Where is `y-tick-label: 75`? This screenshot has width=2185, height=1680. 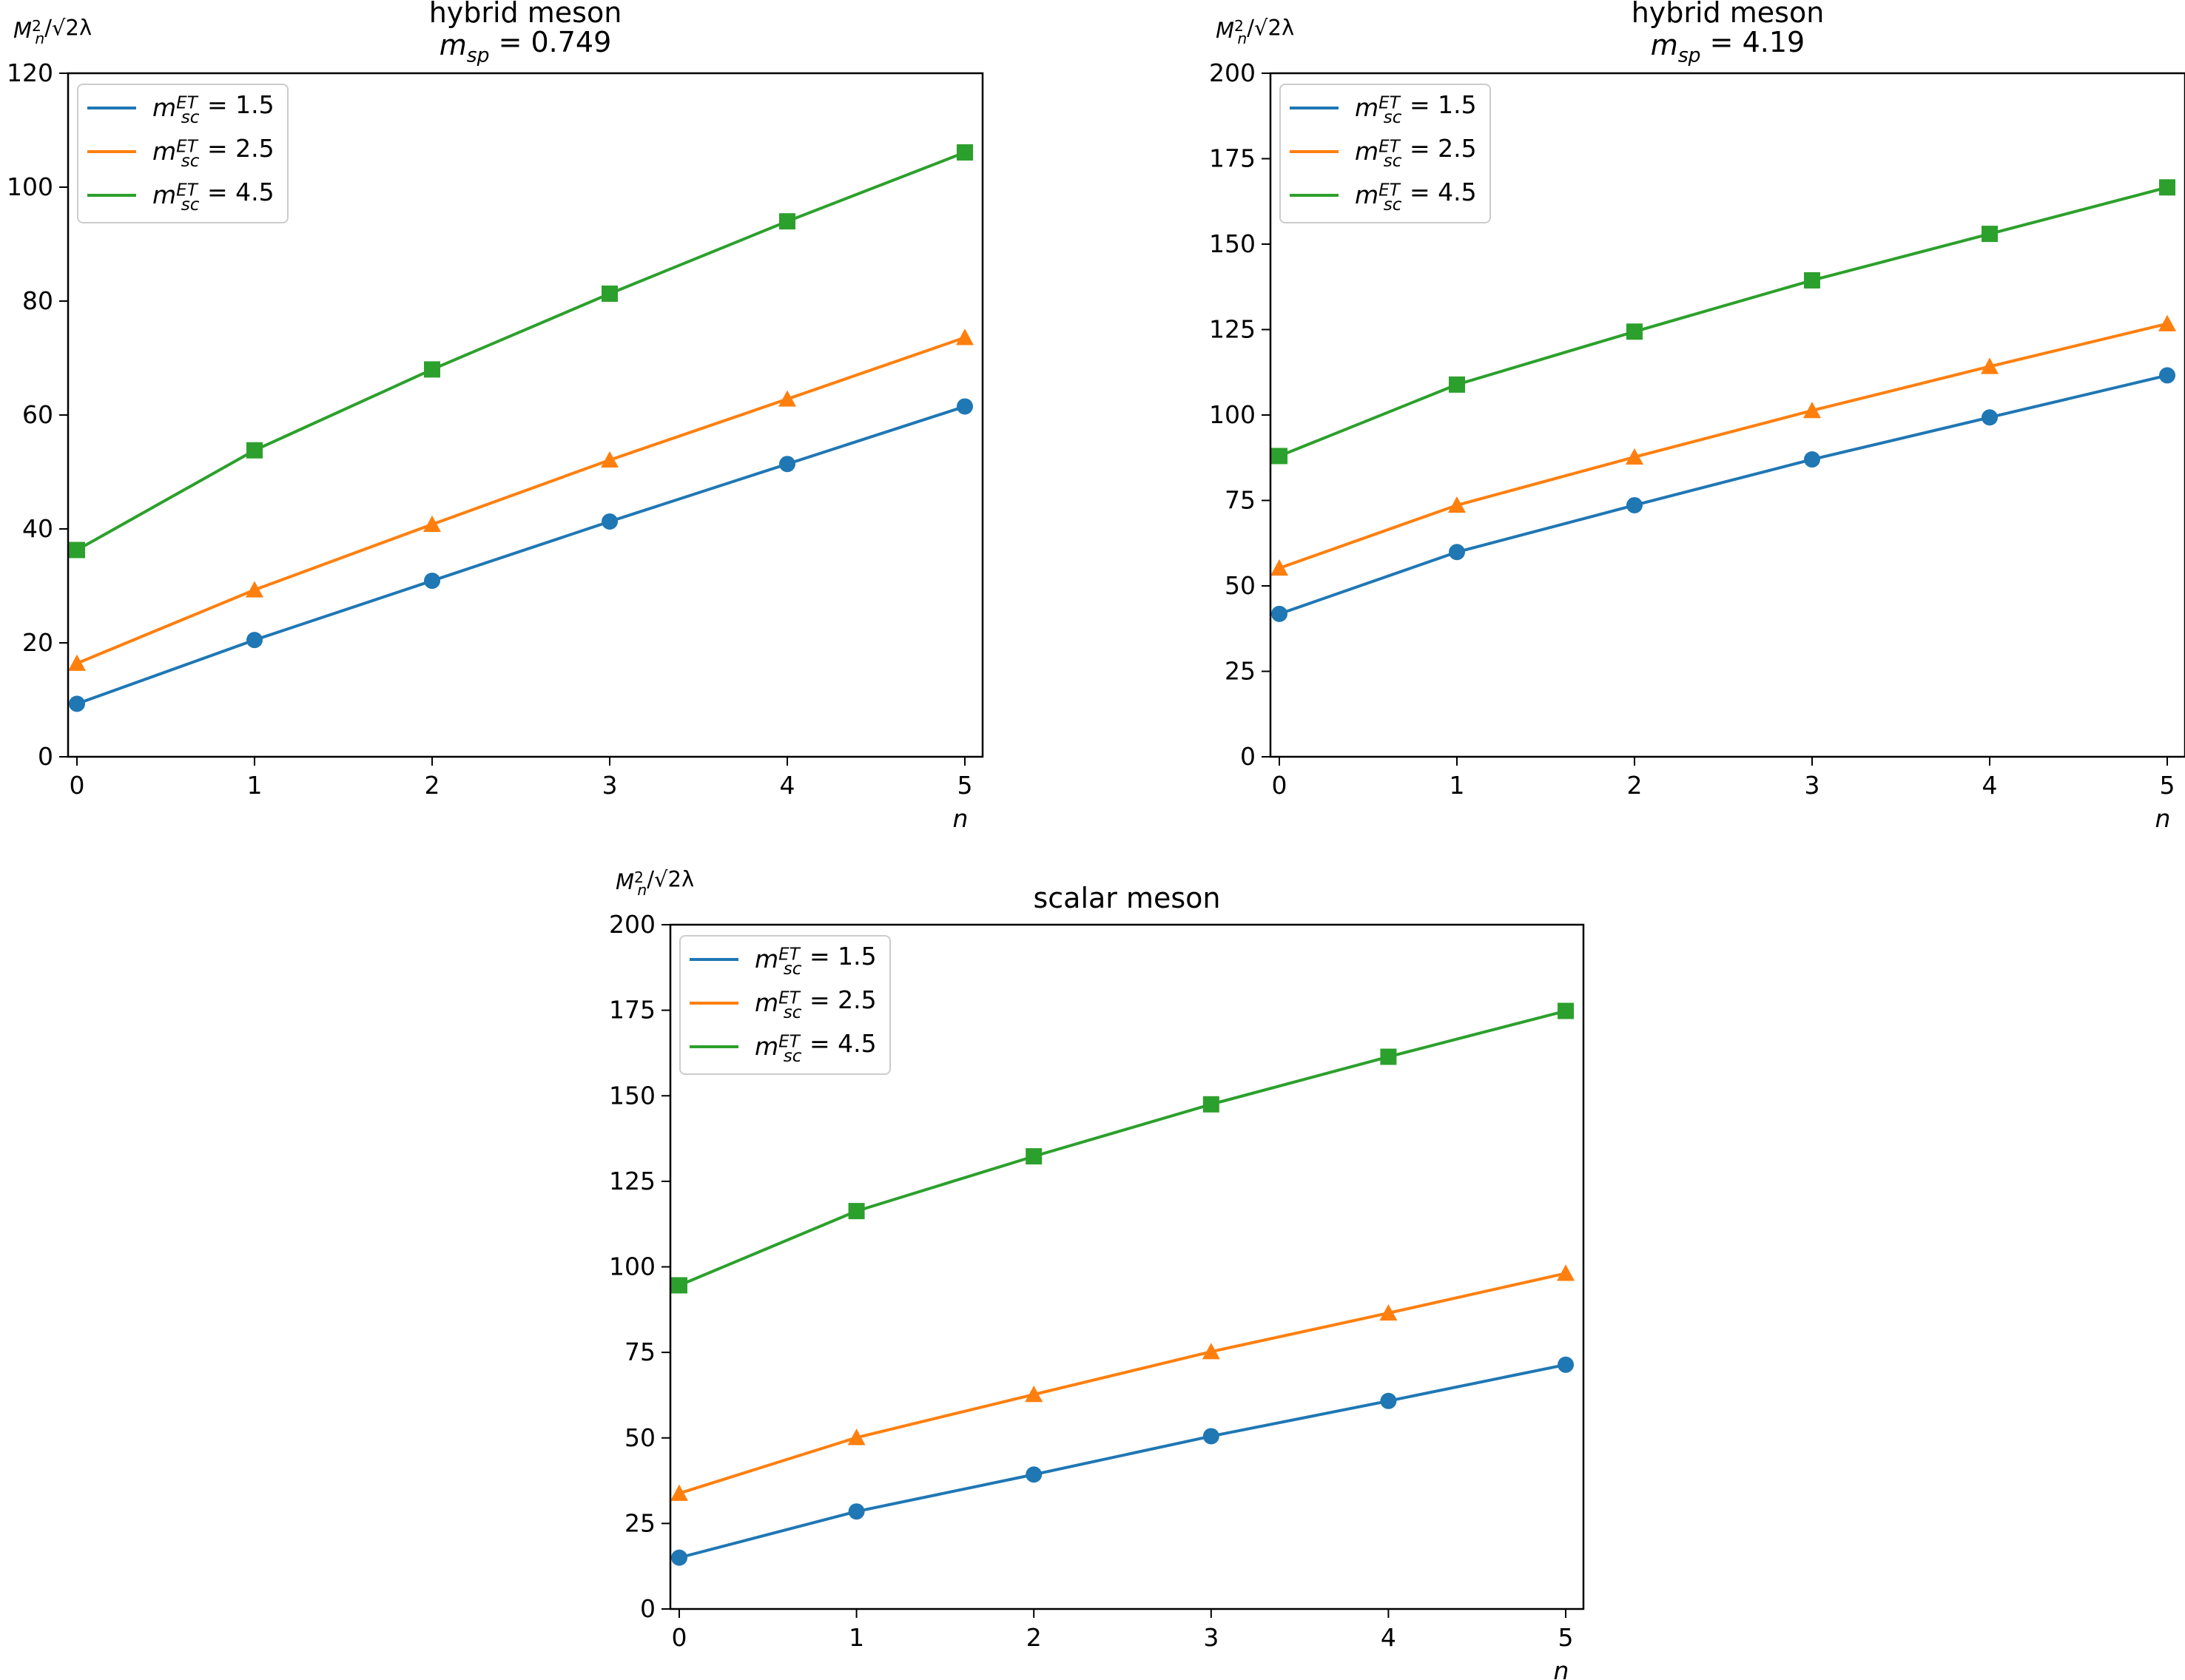 y-tick-label: 75 is located at coordinates (640, 1352).